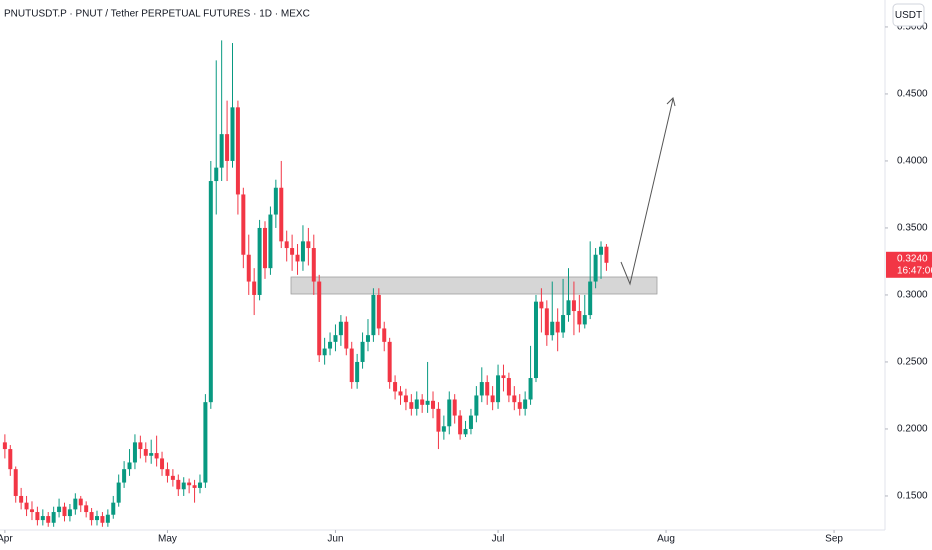 The width and height of the screenshot is (932, 550). I want to click on y-tick-label: 0.3500, so click(912, 228).